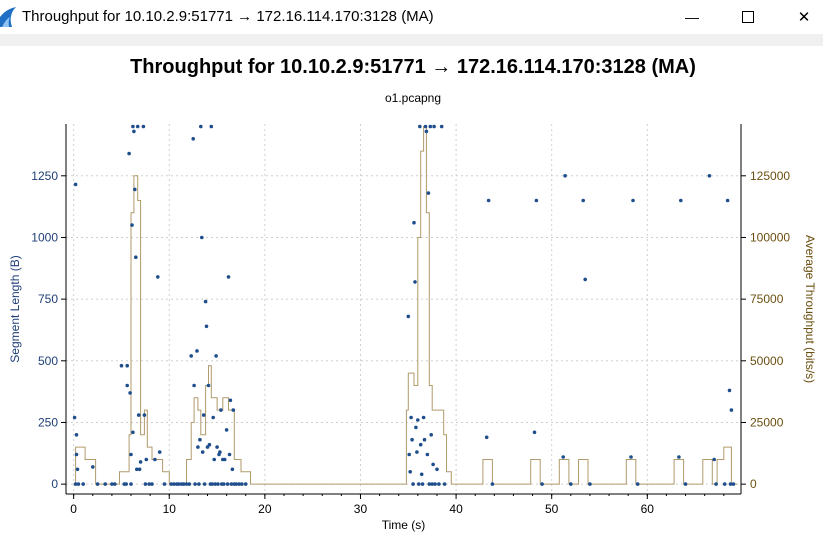 This screenshot has width=823, height=540. I want to click on y2-tick-label: 125000, so click(770, 176).